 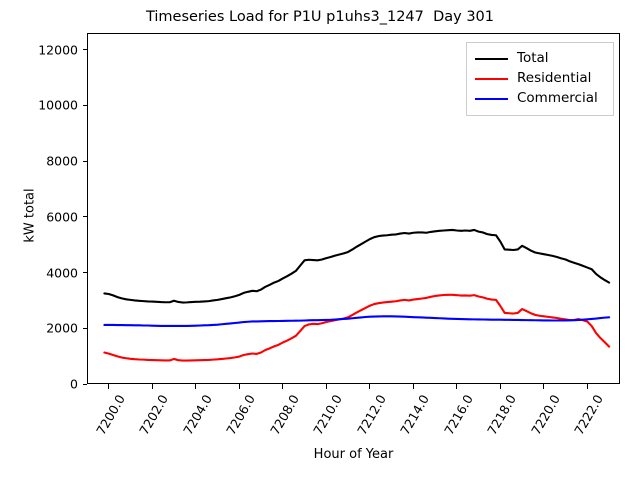 What do you see at coordinates (545, 415) in the screenshot?
I see `x-tick-label: 7220.0` at bounding box center [545, 415].